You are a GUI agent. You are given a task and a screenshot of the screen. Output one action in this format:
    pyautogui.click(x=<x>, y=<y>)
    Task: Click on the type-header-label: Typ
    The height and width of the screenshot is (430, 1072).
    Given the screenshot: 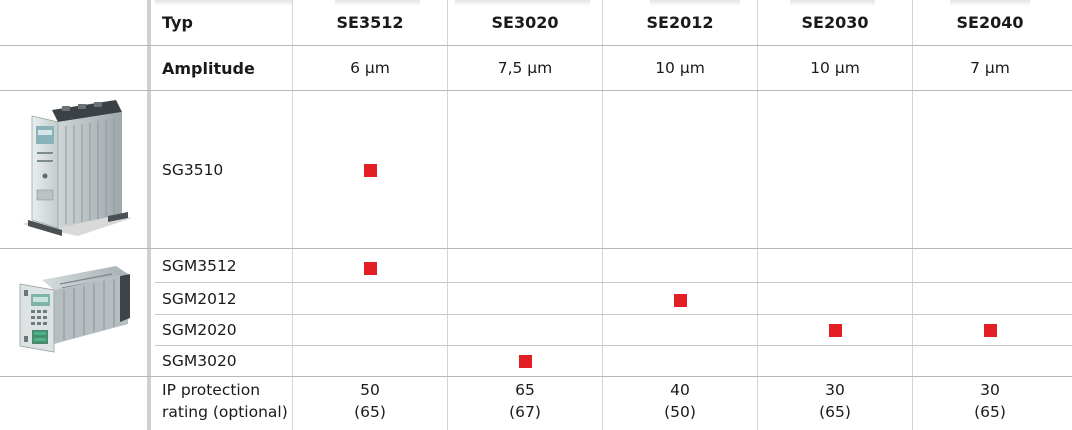 What is the action you would take?
    pyautogui.click(x=177, y=22)
    